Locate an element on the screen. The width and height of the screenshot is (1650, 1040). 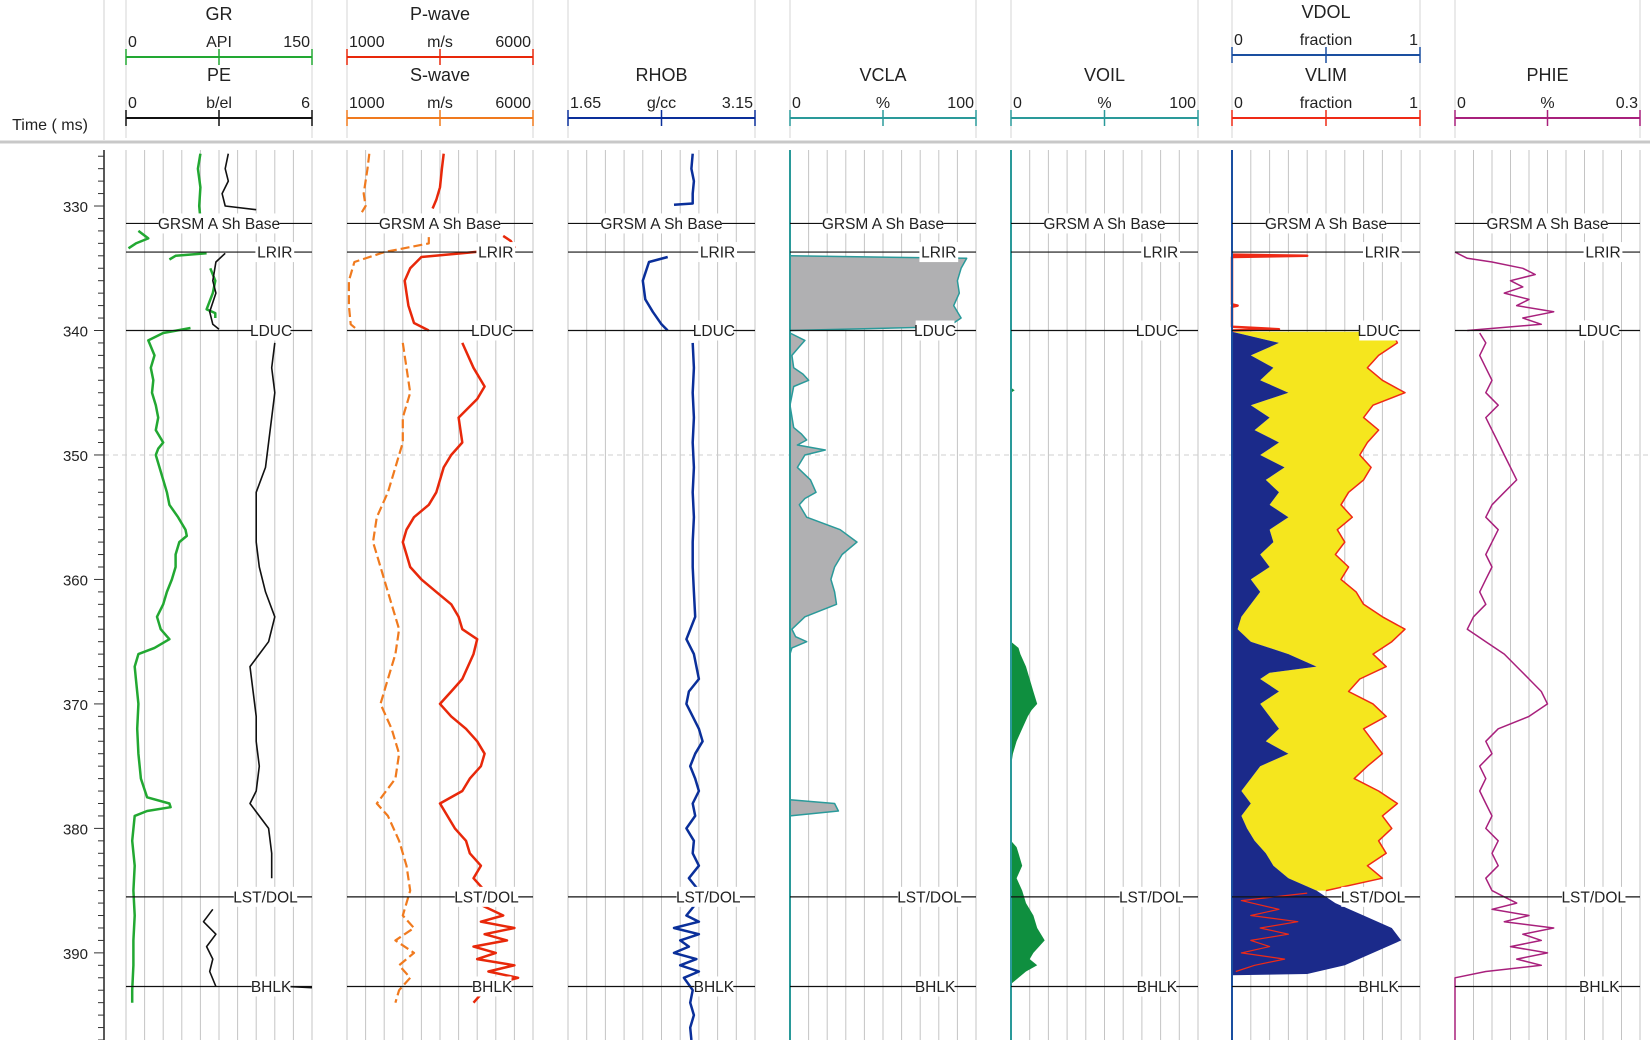
scale-unit: API is located at coordinates (219, 42).